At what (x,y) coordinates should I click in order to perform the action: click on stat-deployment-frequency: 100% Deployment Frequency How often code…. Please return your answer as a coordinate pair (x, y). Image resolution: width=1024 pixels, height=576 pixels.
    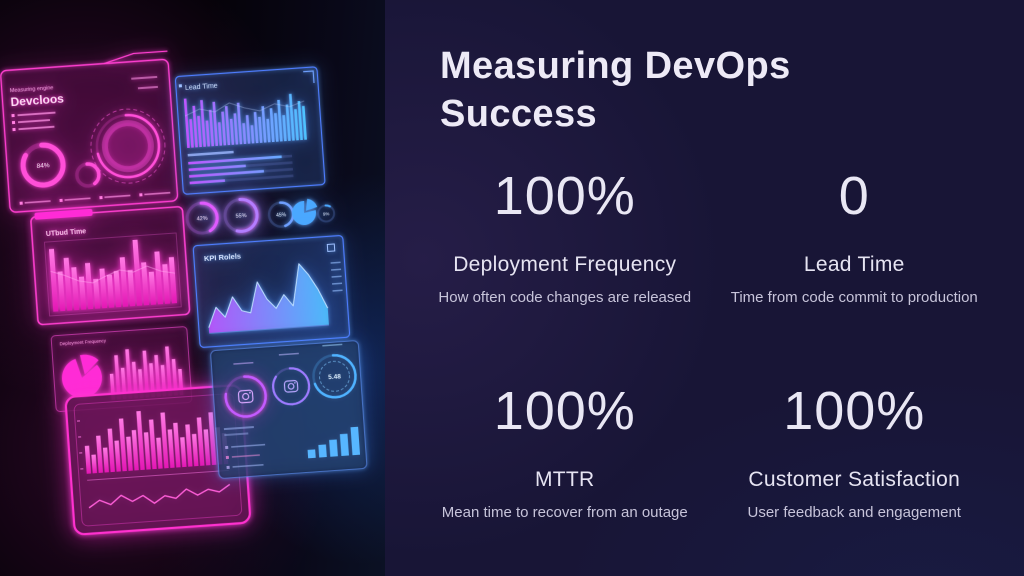
    Looking at the image, I should click on (565, 235).